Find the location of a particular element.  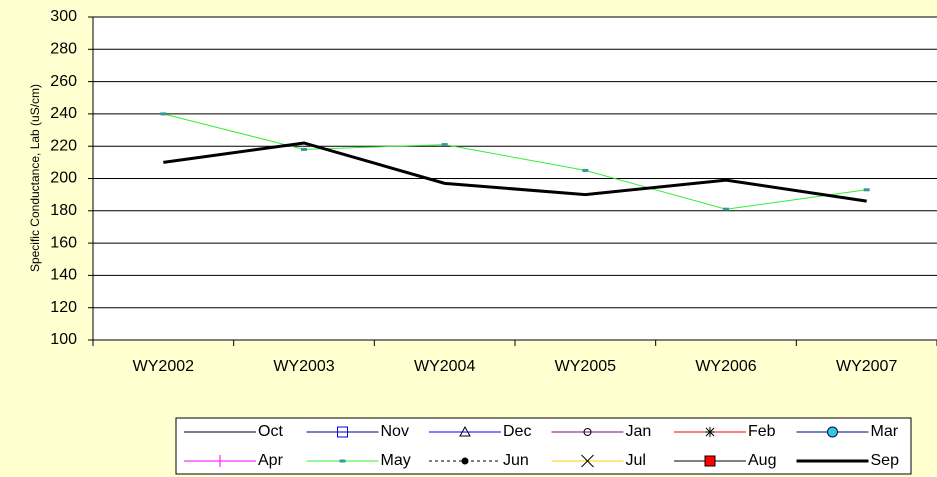

y-tick-label: 200 is located at coordinates (63, 178).